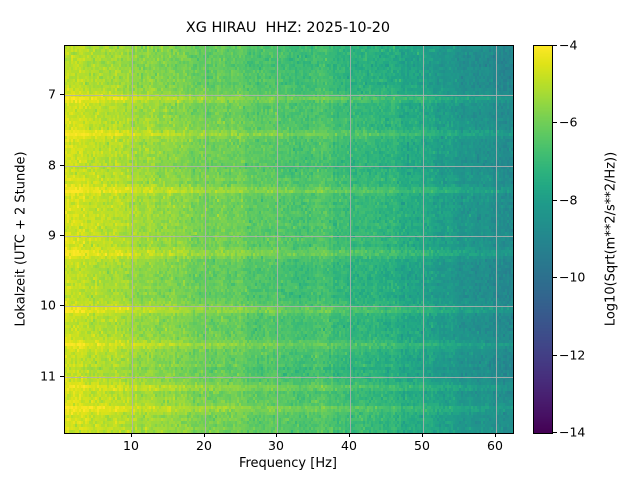 This screenshot has width=640, height=480. What do you see at coordinates (422, 445) in the screenshot?
I see `x-tick-label: 50` at bounding box center [422, 445].